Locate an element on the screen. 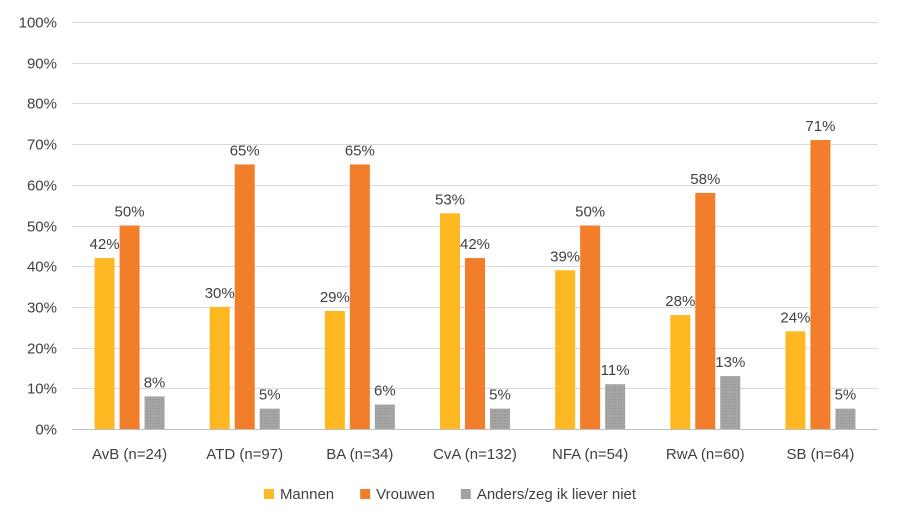 The height and width of the screenshot is (525, 900). legend: Mannen Vrouwen Anders/zeg ik liever niet is located at coordinates (450, 494).